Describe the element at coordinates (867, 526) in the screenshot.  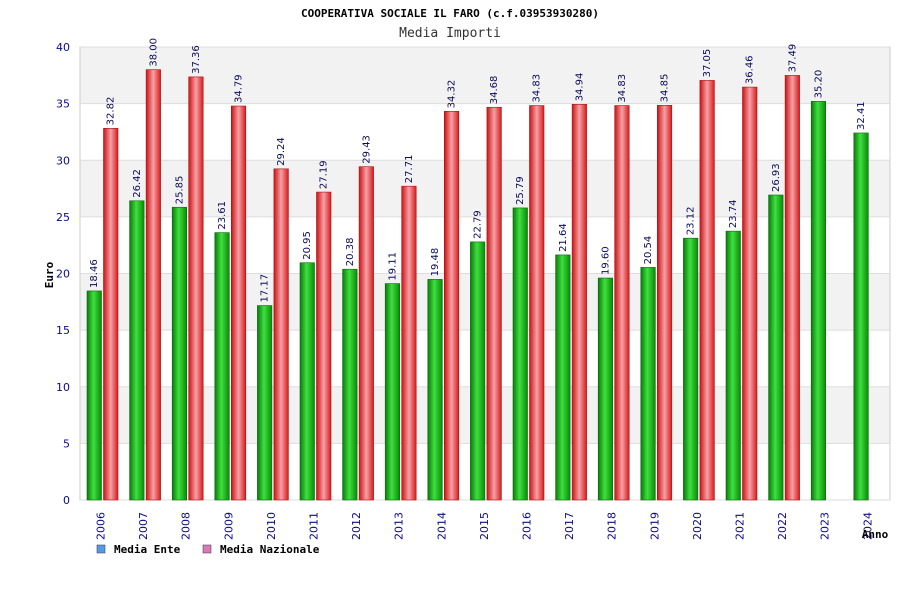
I see `x-tick-label: 2024` at that location.